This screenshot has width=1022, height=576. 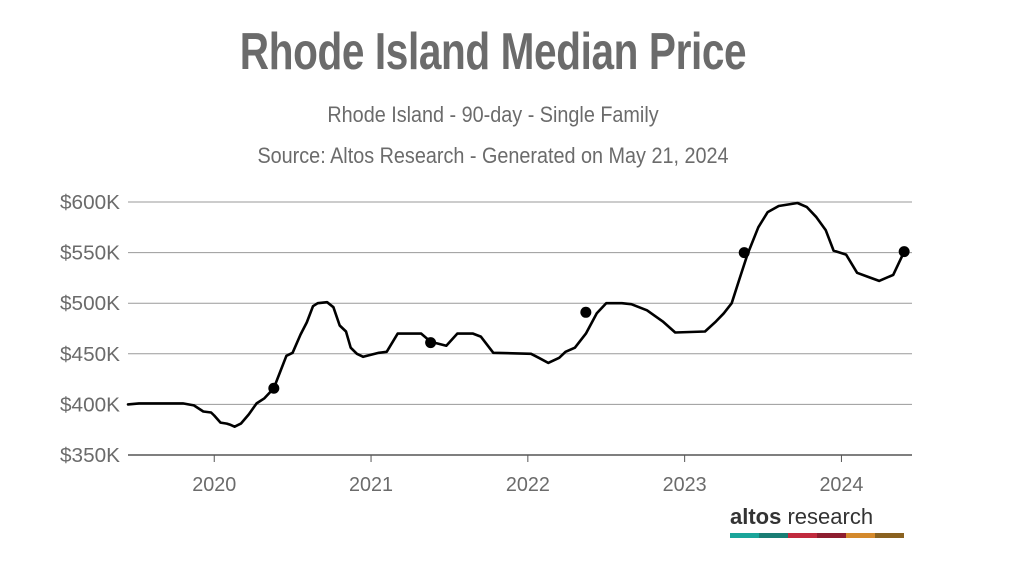 What do you see at coordinates (827, 516) in the screenshot?
I see `brand-name-rest: research` at bounding box center [827, 516].